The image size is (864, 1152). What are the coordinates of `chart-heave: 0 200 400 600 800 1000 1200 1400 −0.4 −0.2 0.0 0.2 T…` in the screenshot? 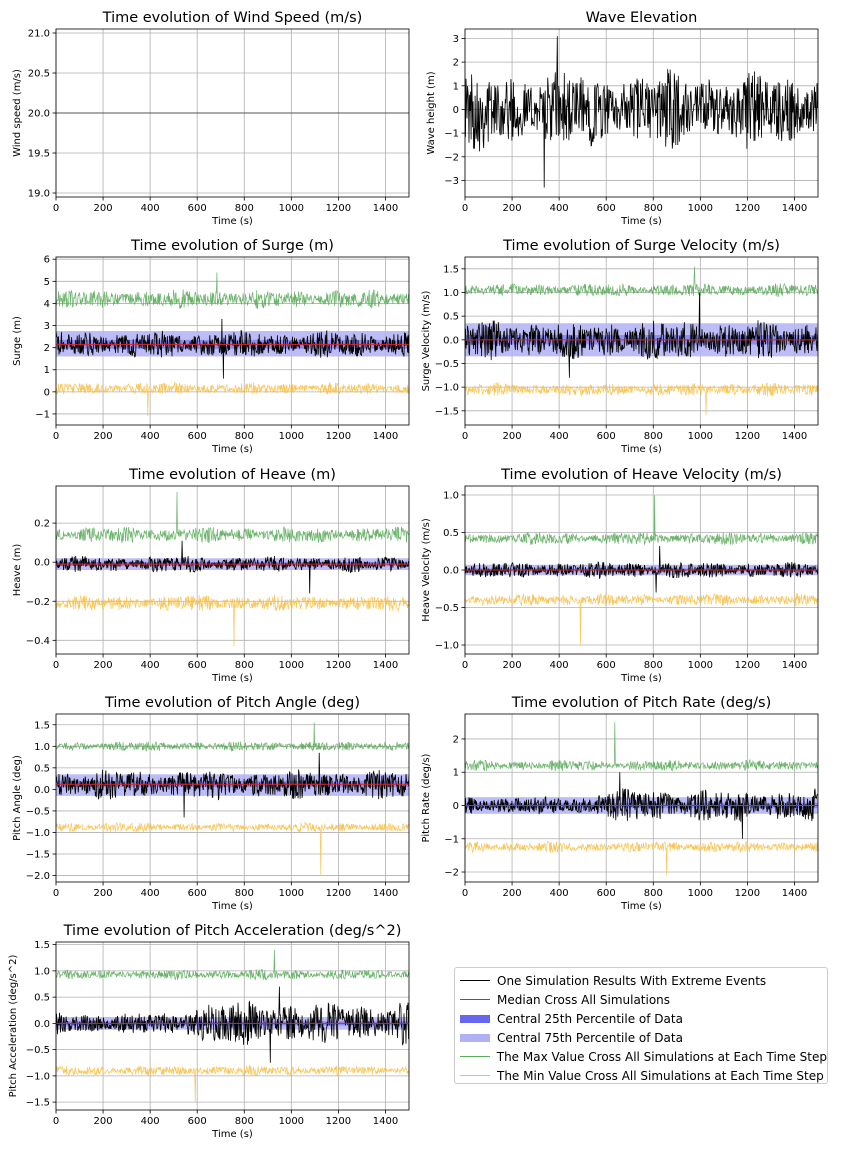 It's located at (211, 575).